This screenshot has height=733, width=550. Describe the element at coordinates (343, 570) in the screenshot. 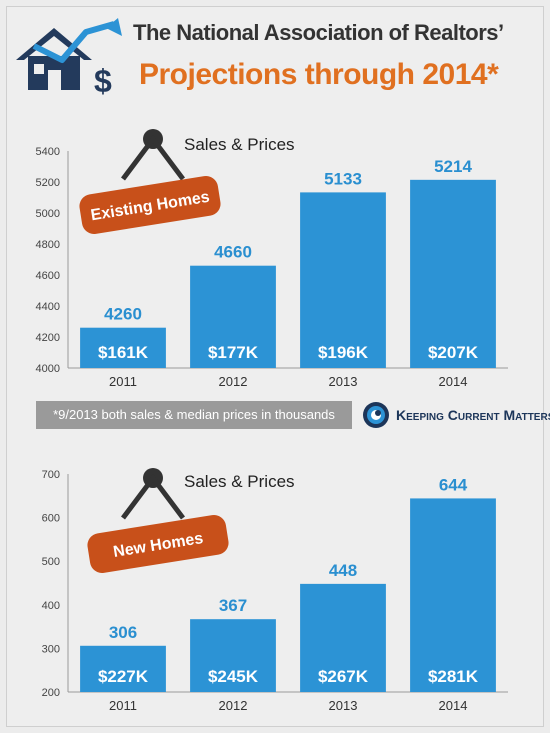

I see `bar-value-label: 448` at that location.